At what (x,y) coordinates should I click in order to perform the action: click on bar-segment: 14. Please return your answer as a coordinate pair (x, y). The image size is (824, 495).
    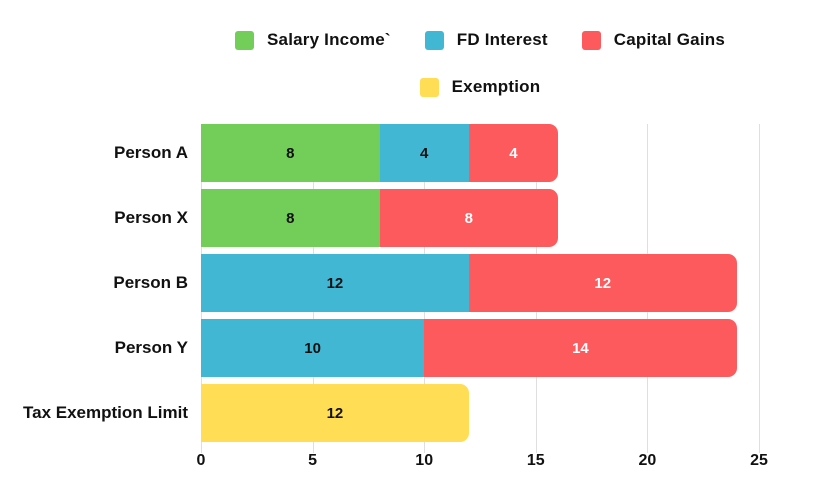
    Looking at the image, I should click on (580, 348).